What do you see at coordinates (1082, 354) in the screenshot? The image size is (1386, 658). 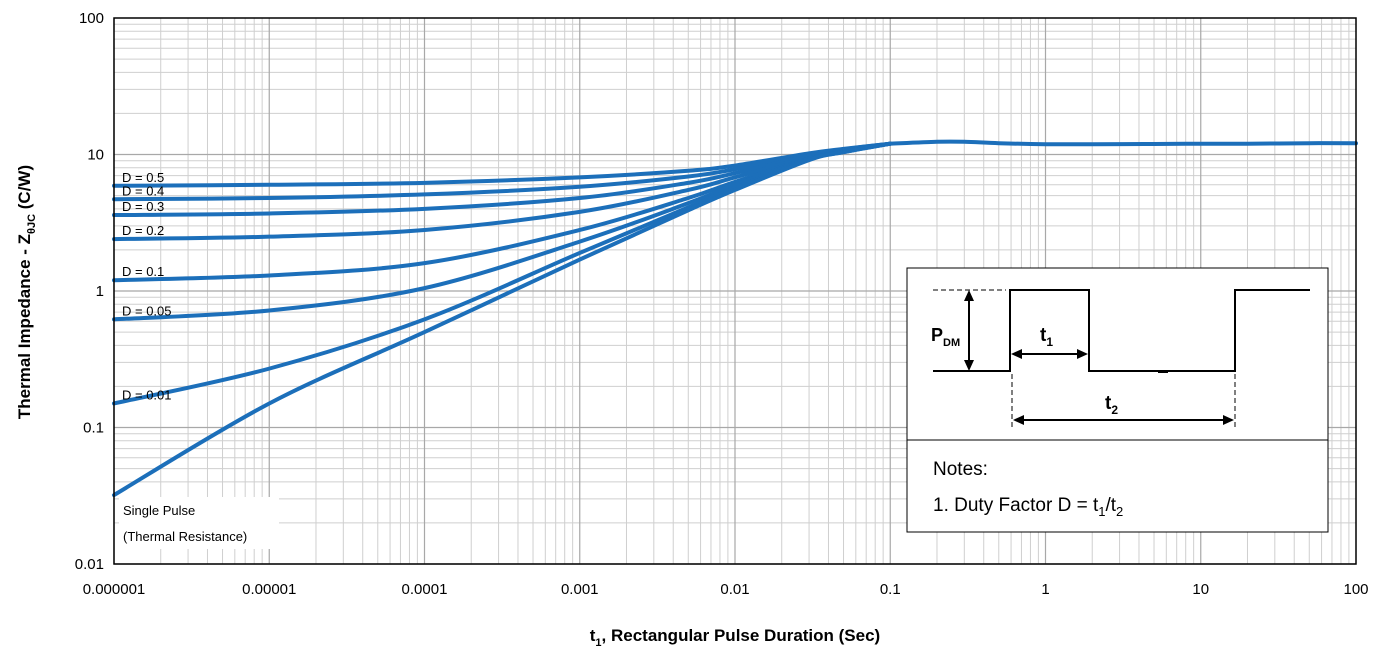 I see `t1-arrow-head-right` at bounding box center [1082, 354].